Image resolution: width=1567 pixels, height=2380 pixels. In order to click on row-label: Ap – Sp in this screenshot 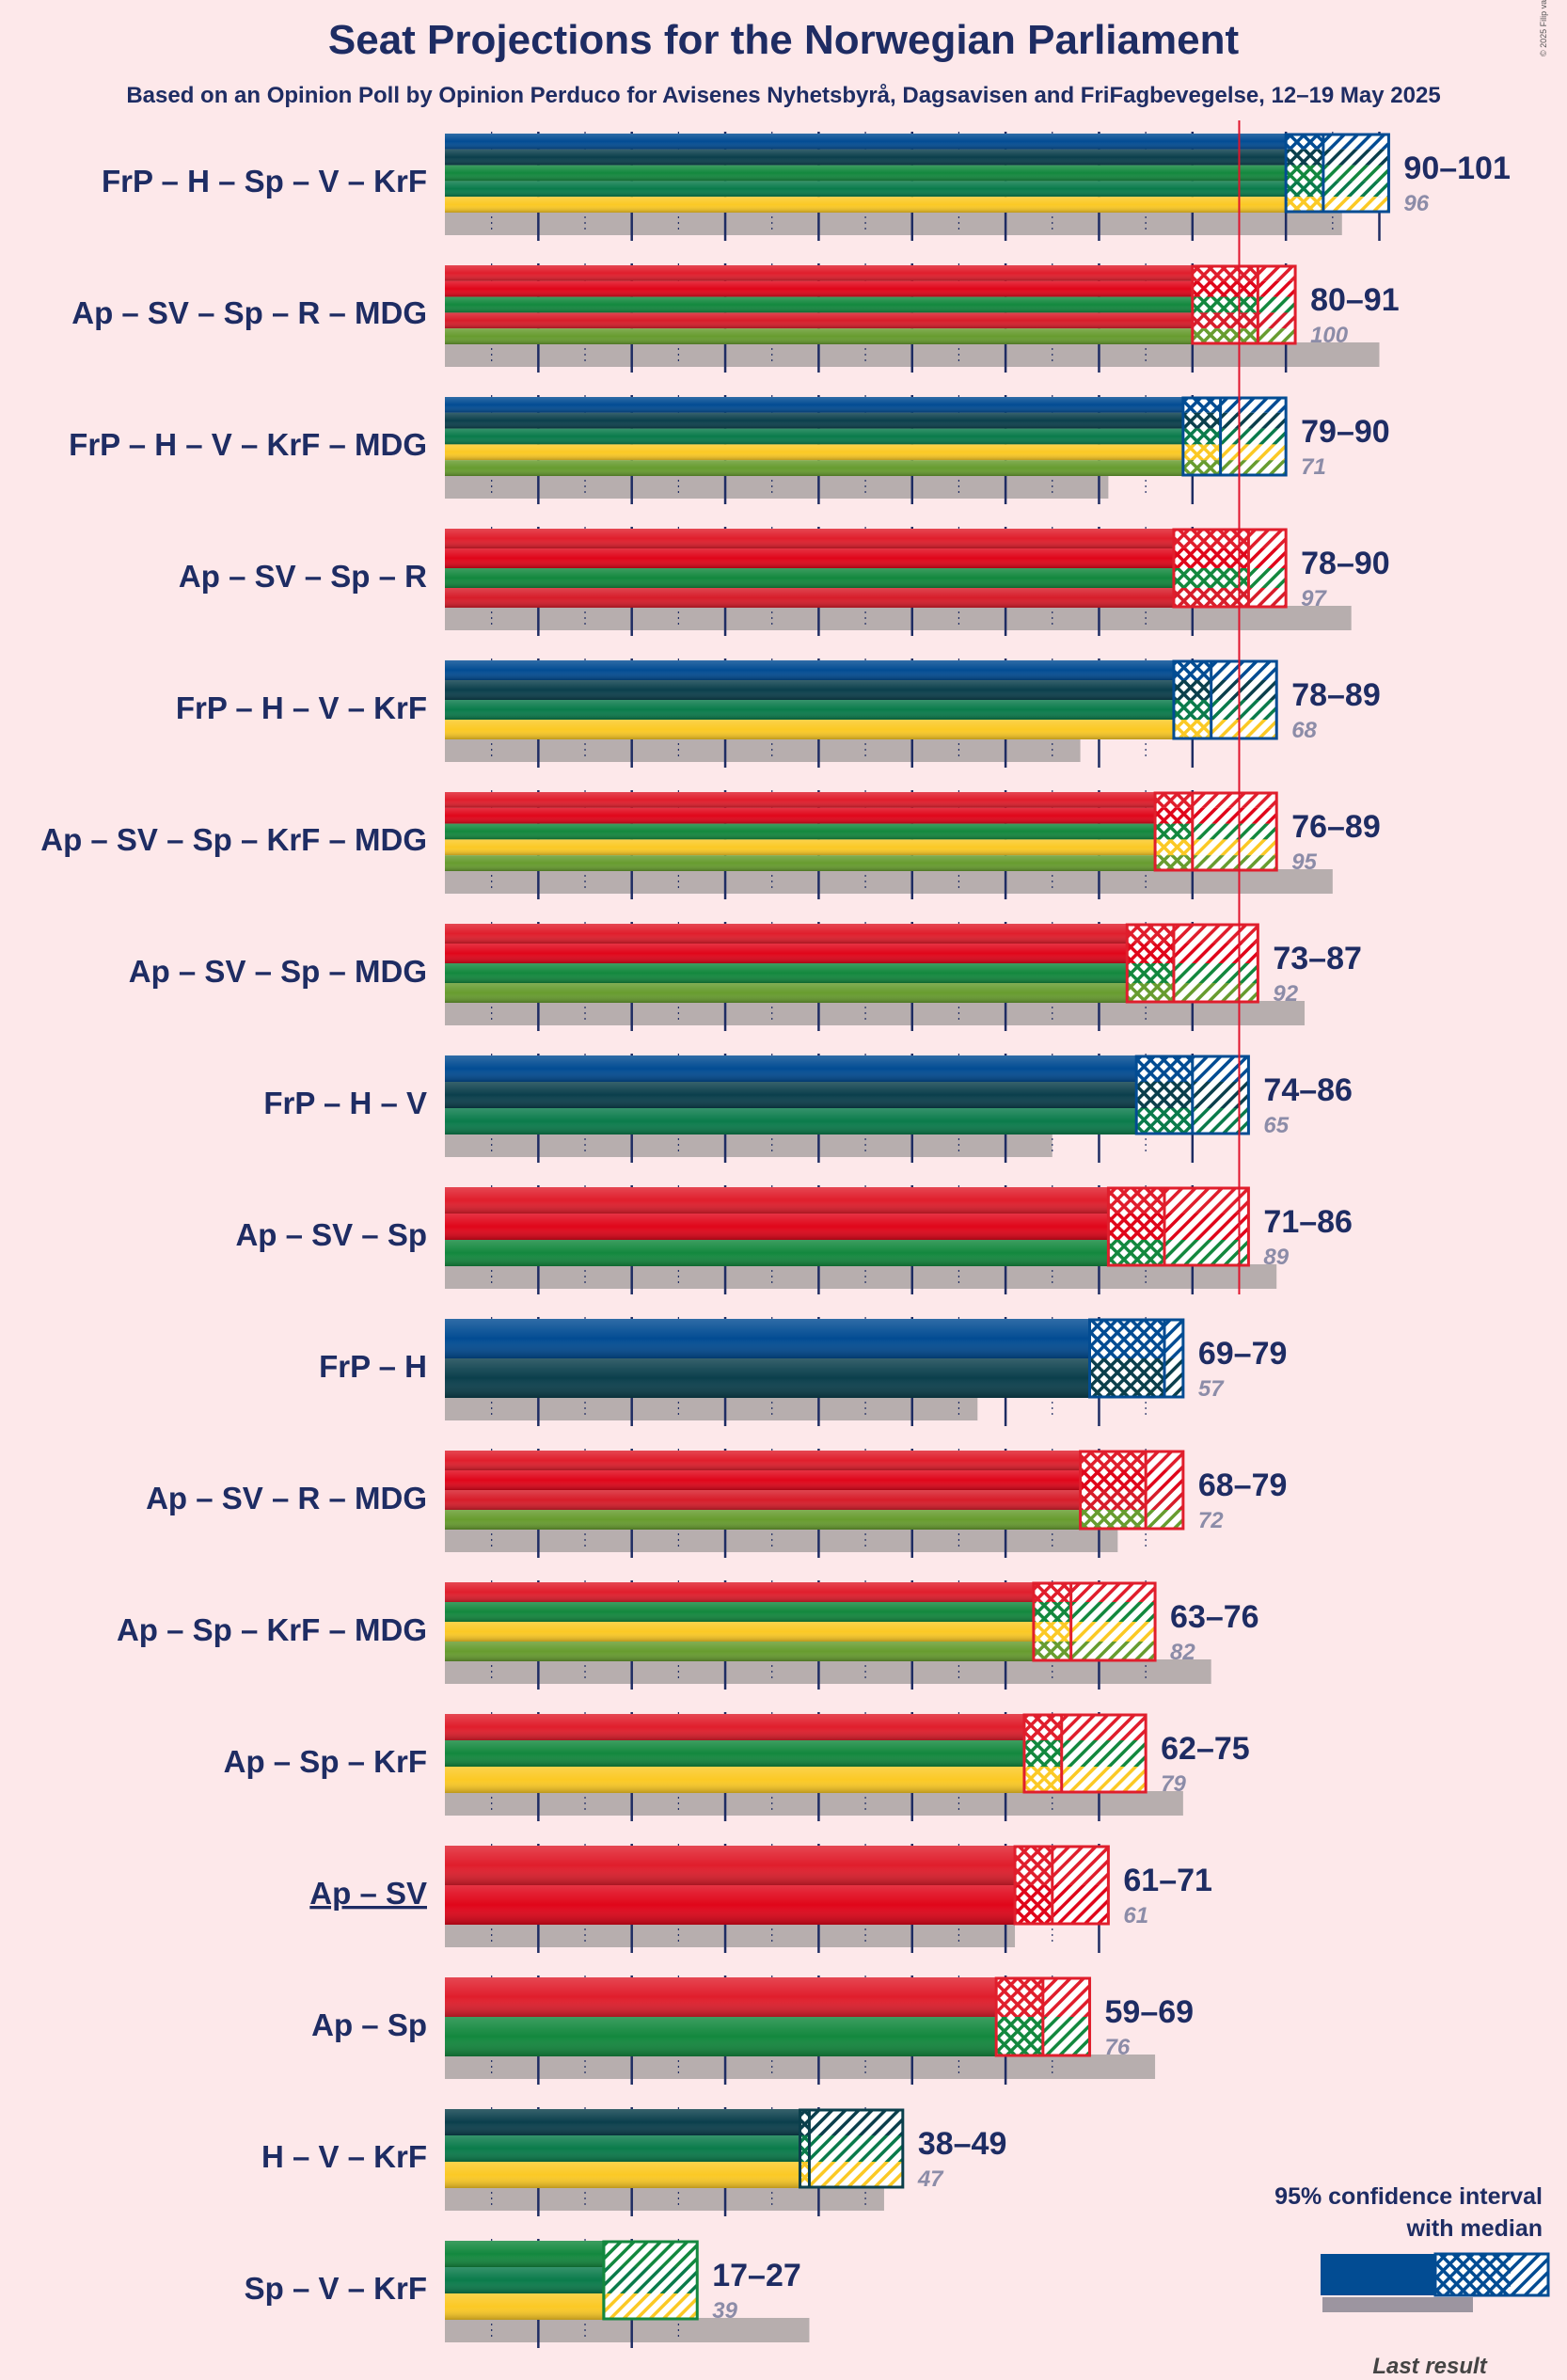, I will do `click(369, 2024)`.